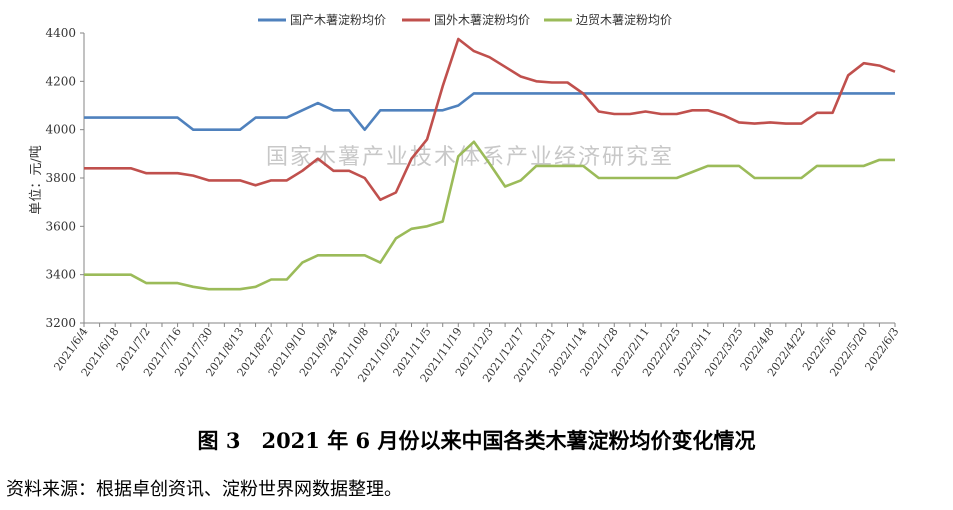 The width and height of the screenshot is (953, 510). What do you see at coordinates (470, 157) in the screenshot?
I see `watermark-text: 国家木薯产业技术体系产业经济研究室` at bounding box center [470, 157].